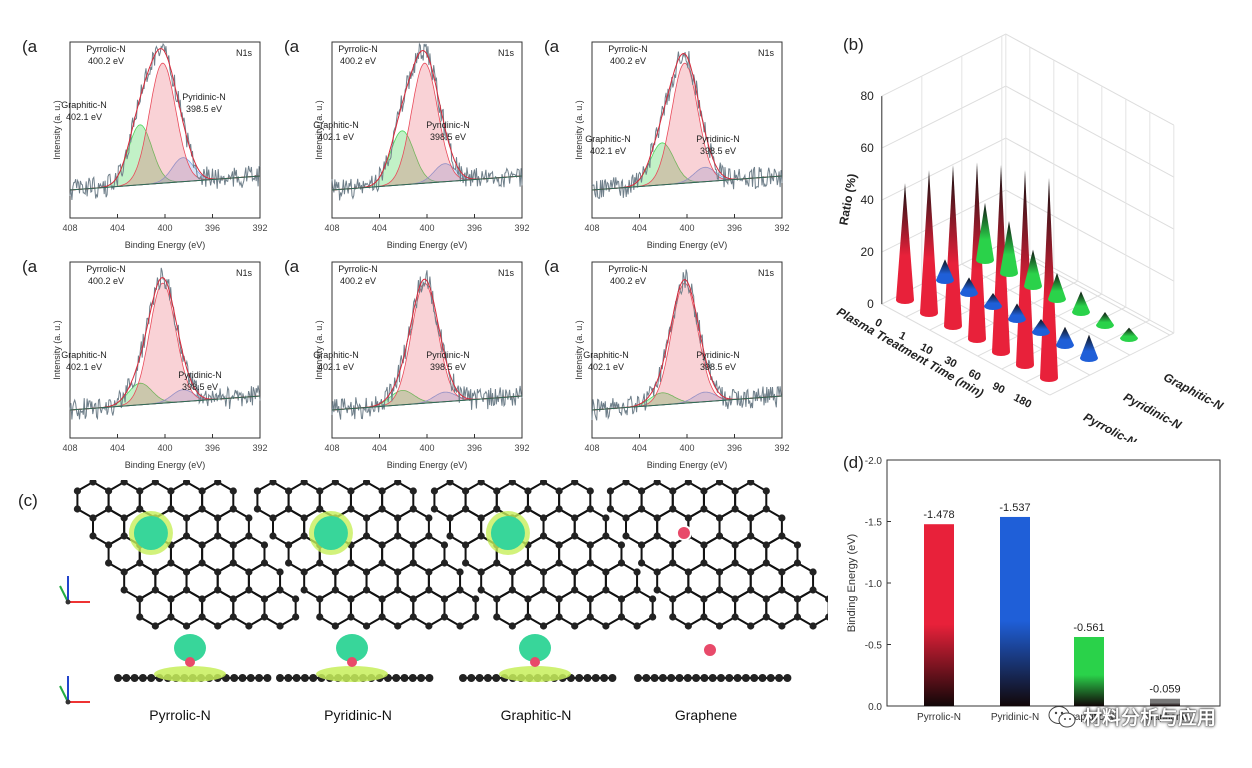 Image resolution: width=1252 pixels, height=768 pixels. What do you see at coordinates (902, 336) in the screenshot?
I see `category-tick-label: 1` at bounding box center [902, 336].